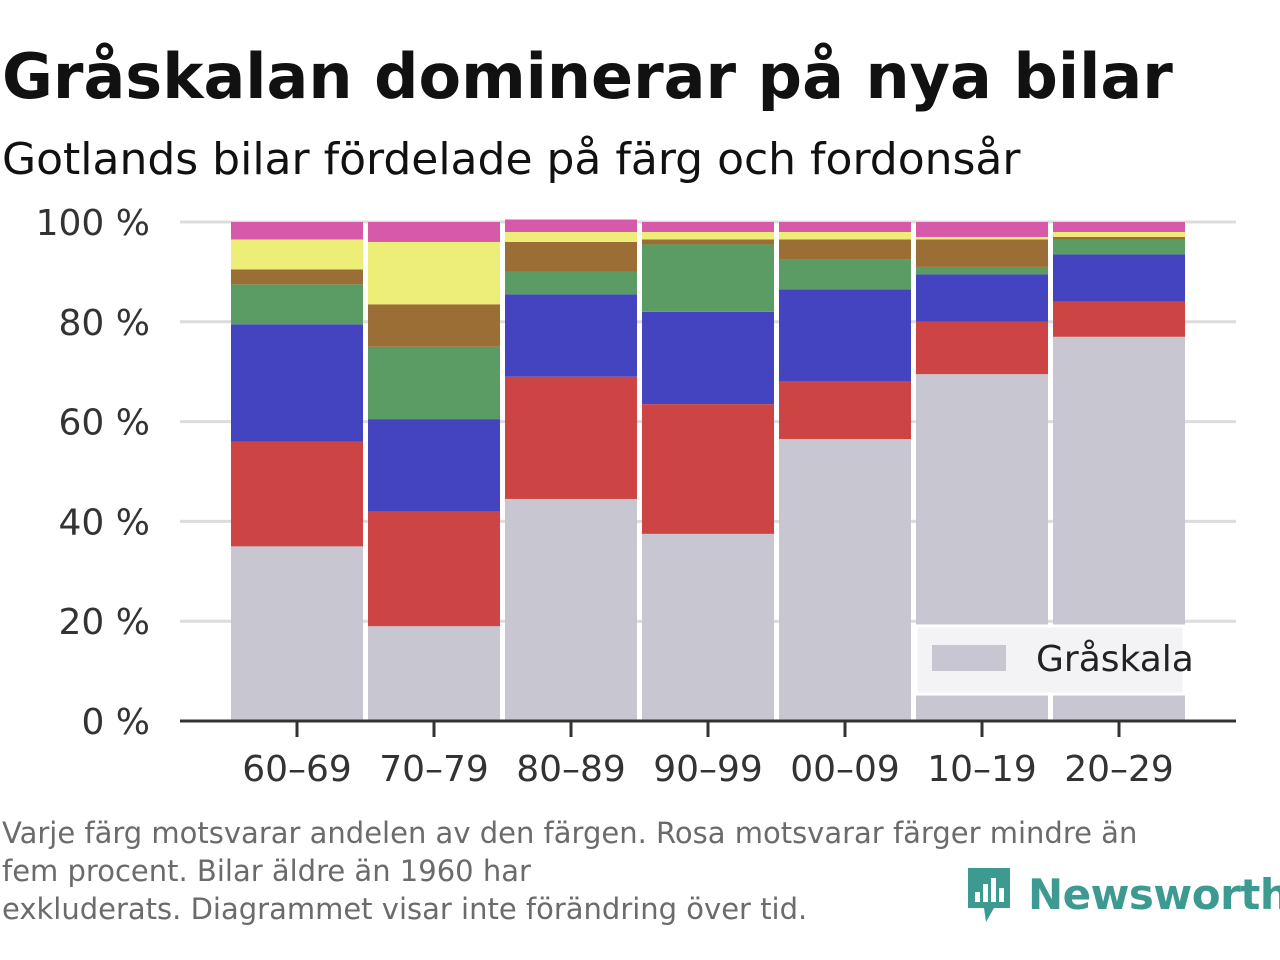 The height and width of the screenshot is (960, 1280). Describe the element at coordinates (297, 769) in the screenshot. I see `x-tick-label: 60–69` at that location.